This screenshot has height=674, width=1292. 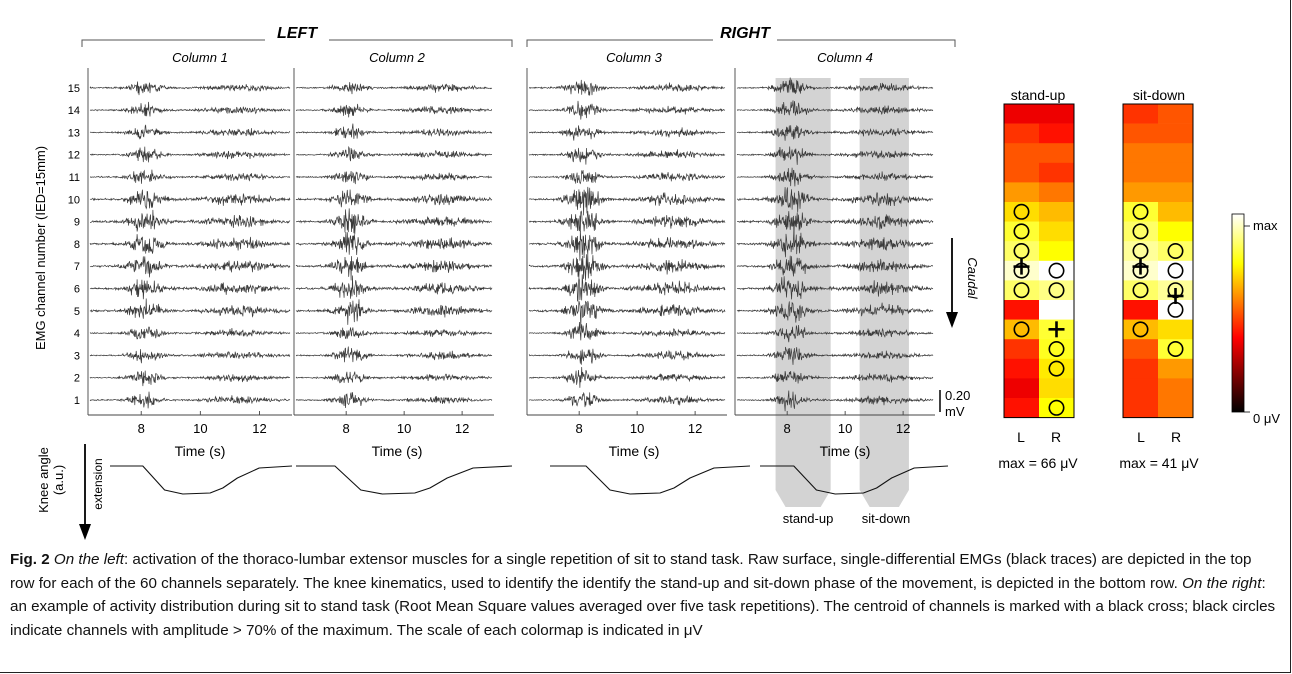 What do you see at coordinates (626, 252) in the screenshot?
I see `emg-panel-3: 8 10 12` at bounding box center [626, 252].